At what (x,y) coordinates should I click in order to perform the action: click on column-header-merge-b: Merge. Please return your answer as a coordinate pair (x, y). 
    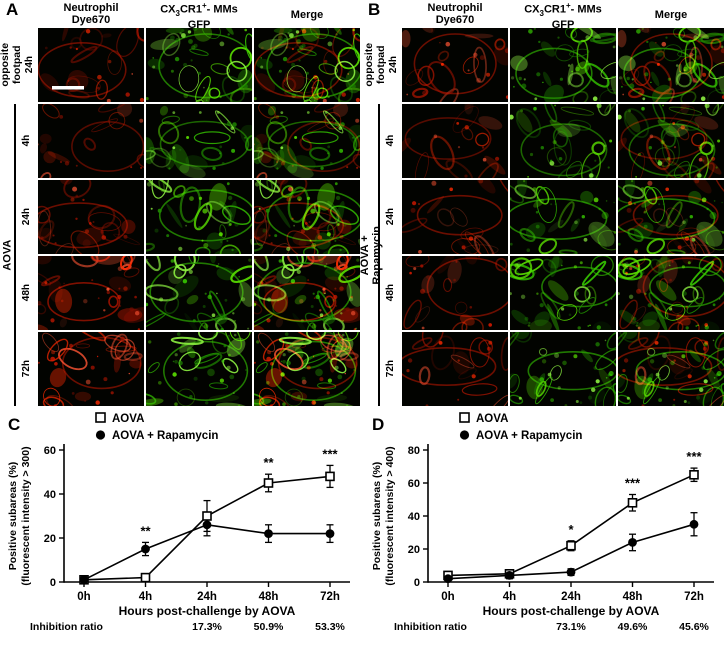
    Looking at the image, I should click on (671, 15).